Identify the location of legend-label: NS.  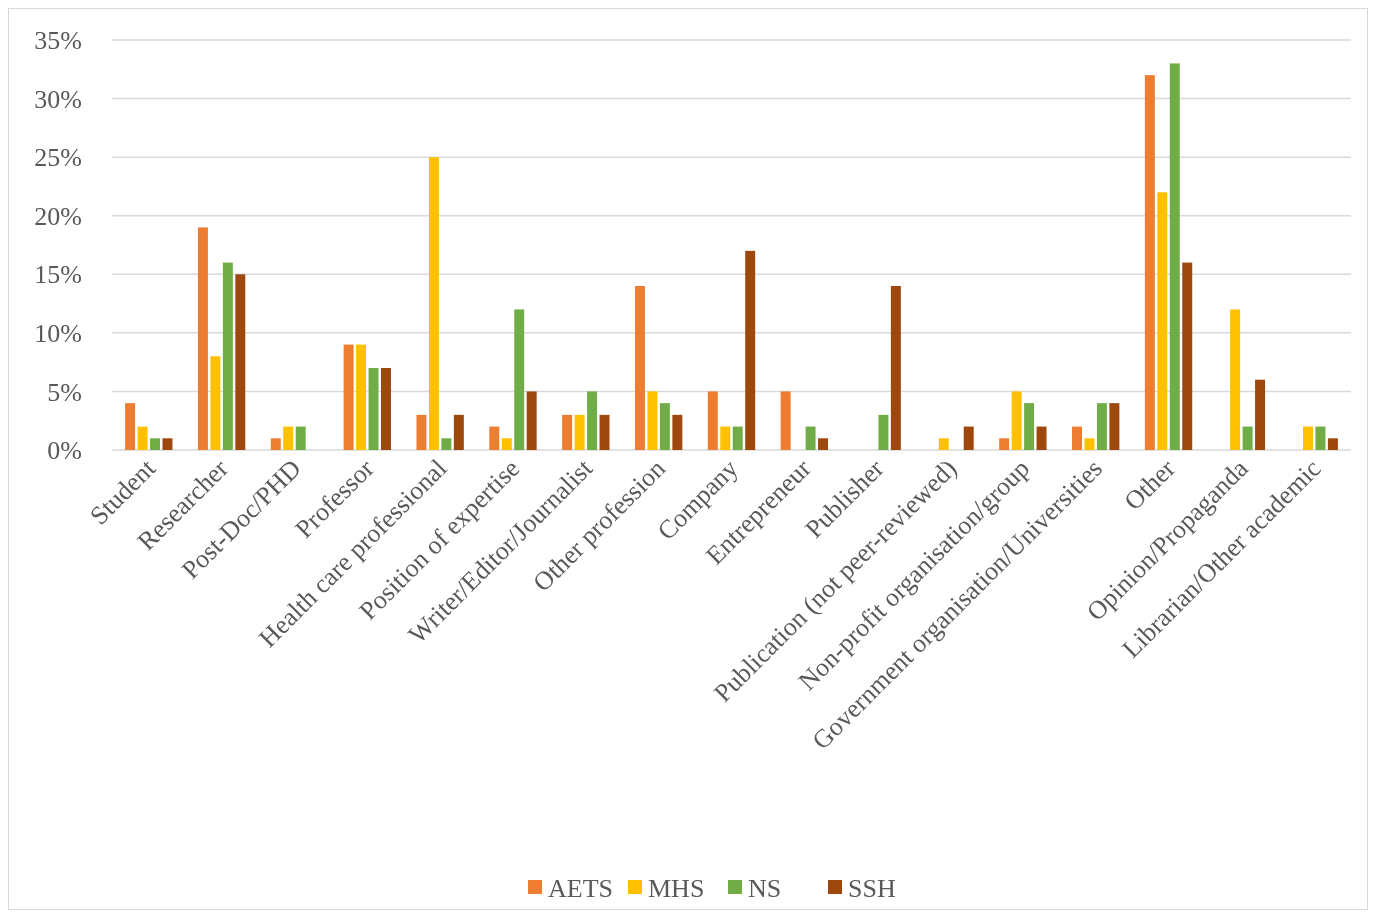
(765, 889).